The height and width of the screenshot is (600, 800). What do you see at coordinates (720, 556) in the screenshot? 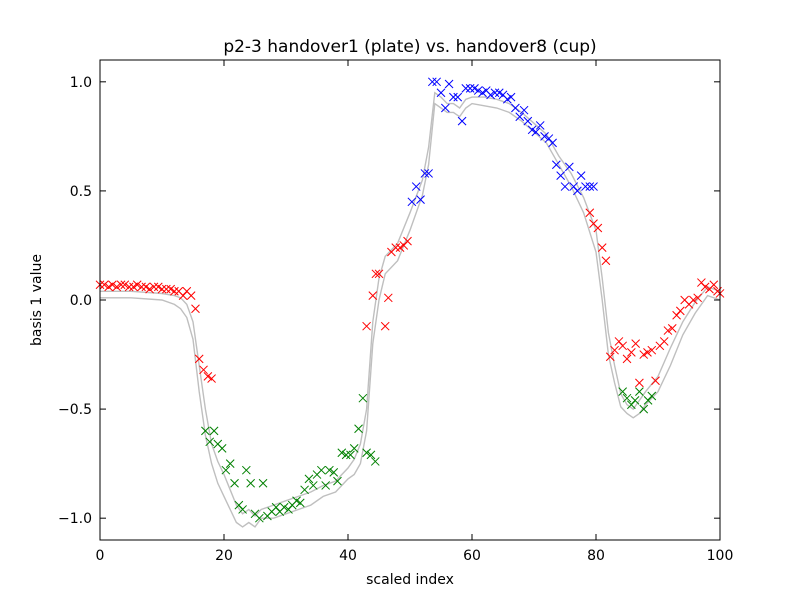
I see `x-tick-label: 100` at bounding box center [720, 556].